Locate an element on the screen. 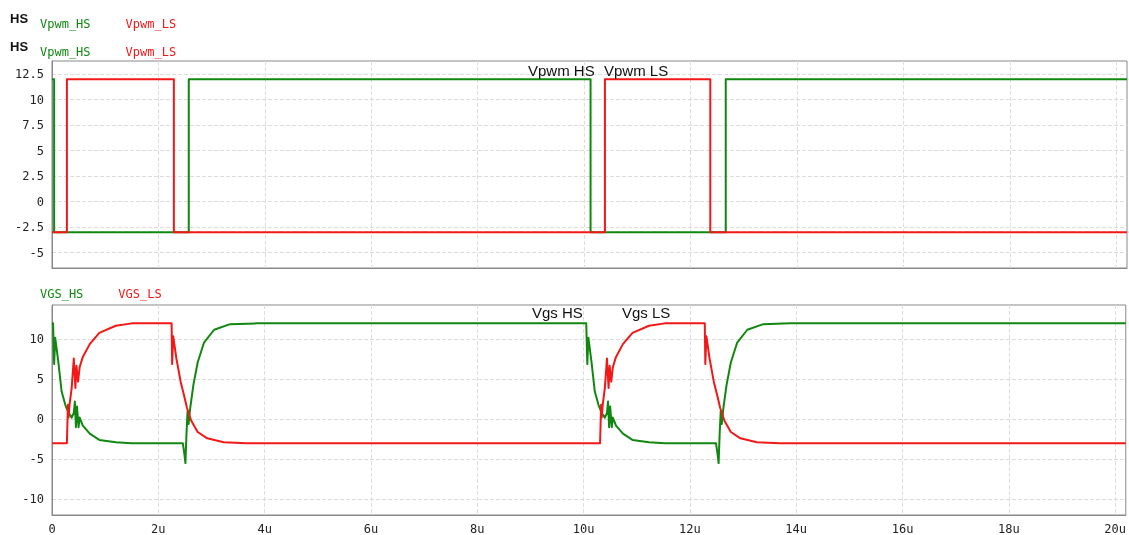  text: Vpwm_HS is located at coordinates (65, 24).